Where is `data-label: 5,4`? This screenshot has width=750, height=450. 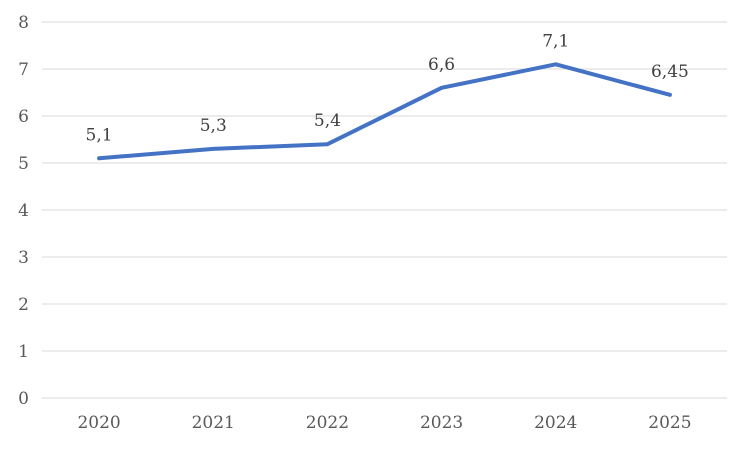
data-label: 5,4 is located at coordinates (327, 121).